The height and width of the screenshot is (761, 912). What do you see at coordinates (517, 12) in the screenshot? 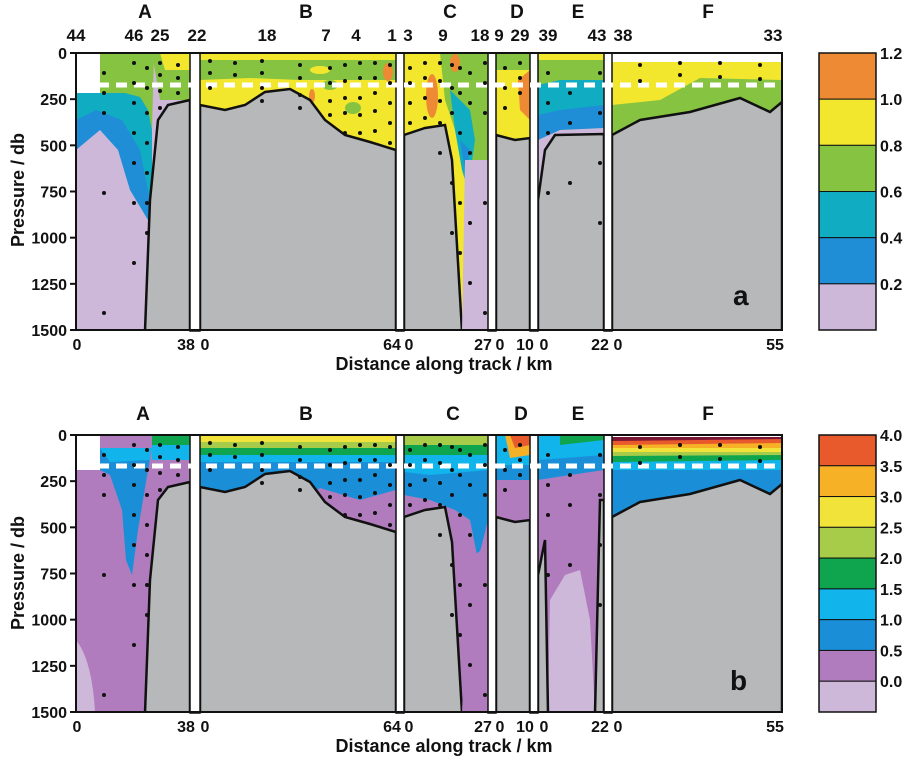
I see `section-label: D` at bounding box center [517, 12].